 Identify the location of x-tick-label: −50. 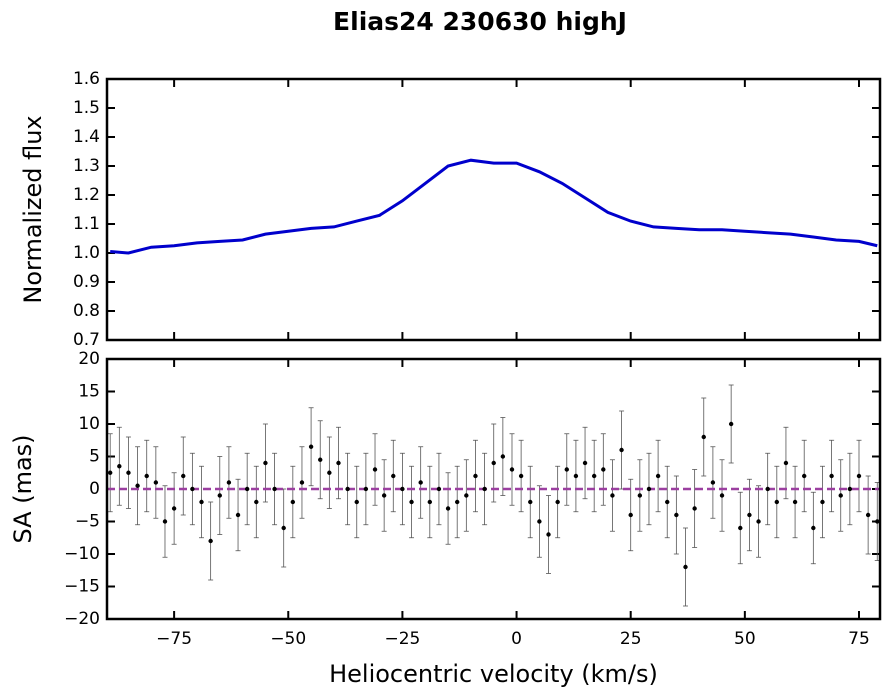
(288, 639).